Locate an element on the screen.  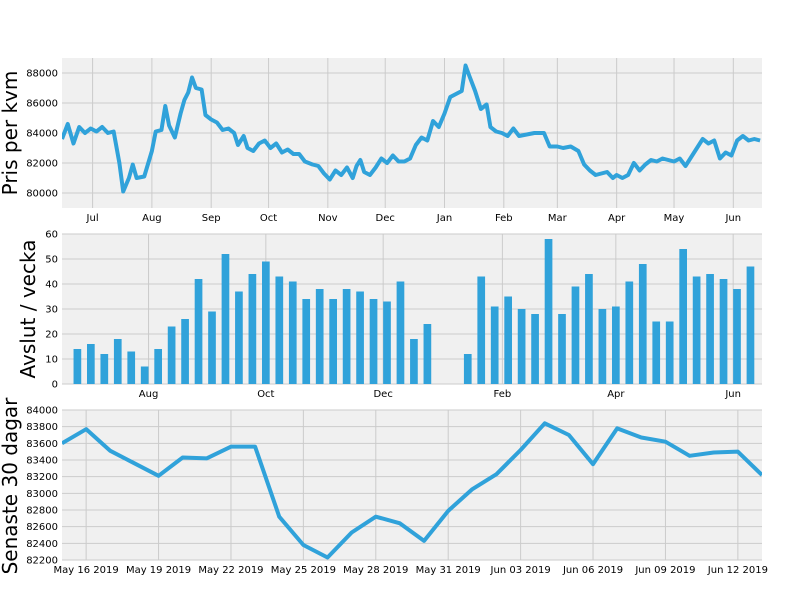
x-tick-label: Jun 06 2019 is located at coordinates (592, 570).